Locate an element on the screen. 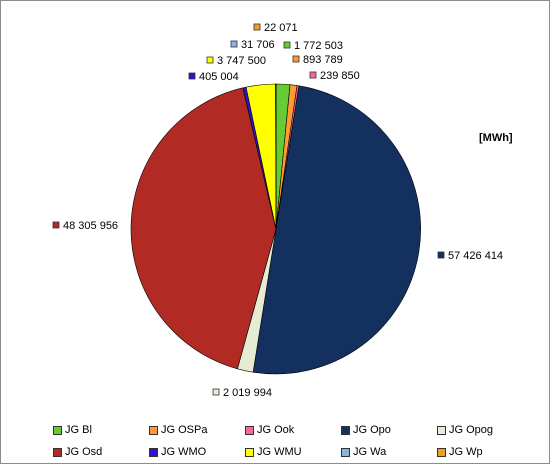  legend-label: JG Opo is located at coordinates (372, 430).